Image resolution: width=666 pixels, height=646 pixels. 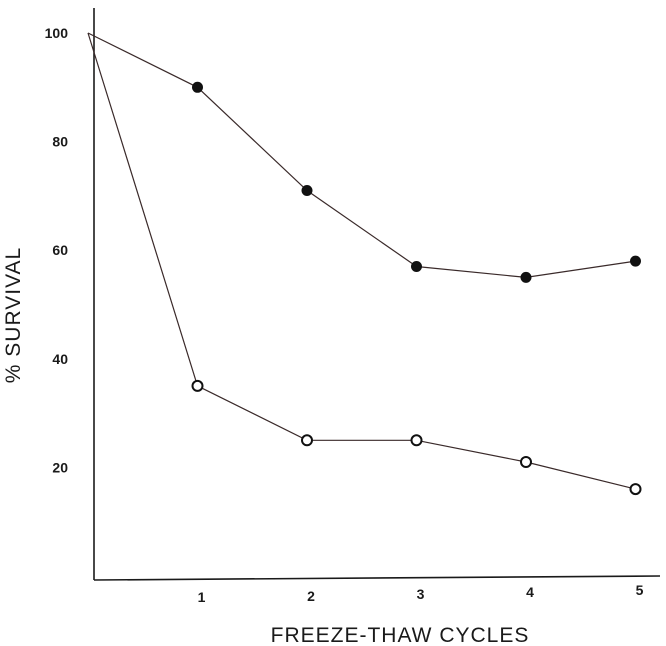 What do you see at coordinates (400, 635) in the screenshot?
I see `x-axis-title: FREEZE-THAW CYCLES` at bounding box center [400, 635].